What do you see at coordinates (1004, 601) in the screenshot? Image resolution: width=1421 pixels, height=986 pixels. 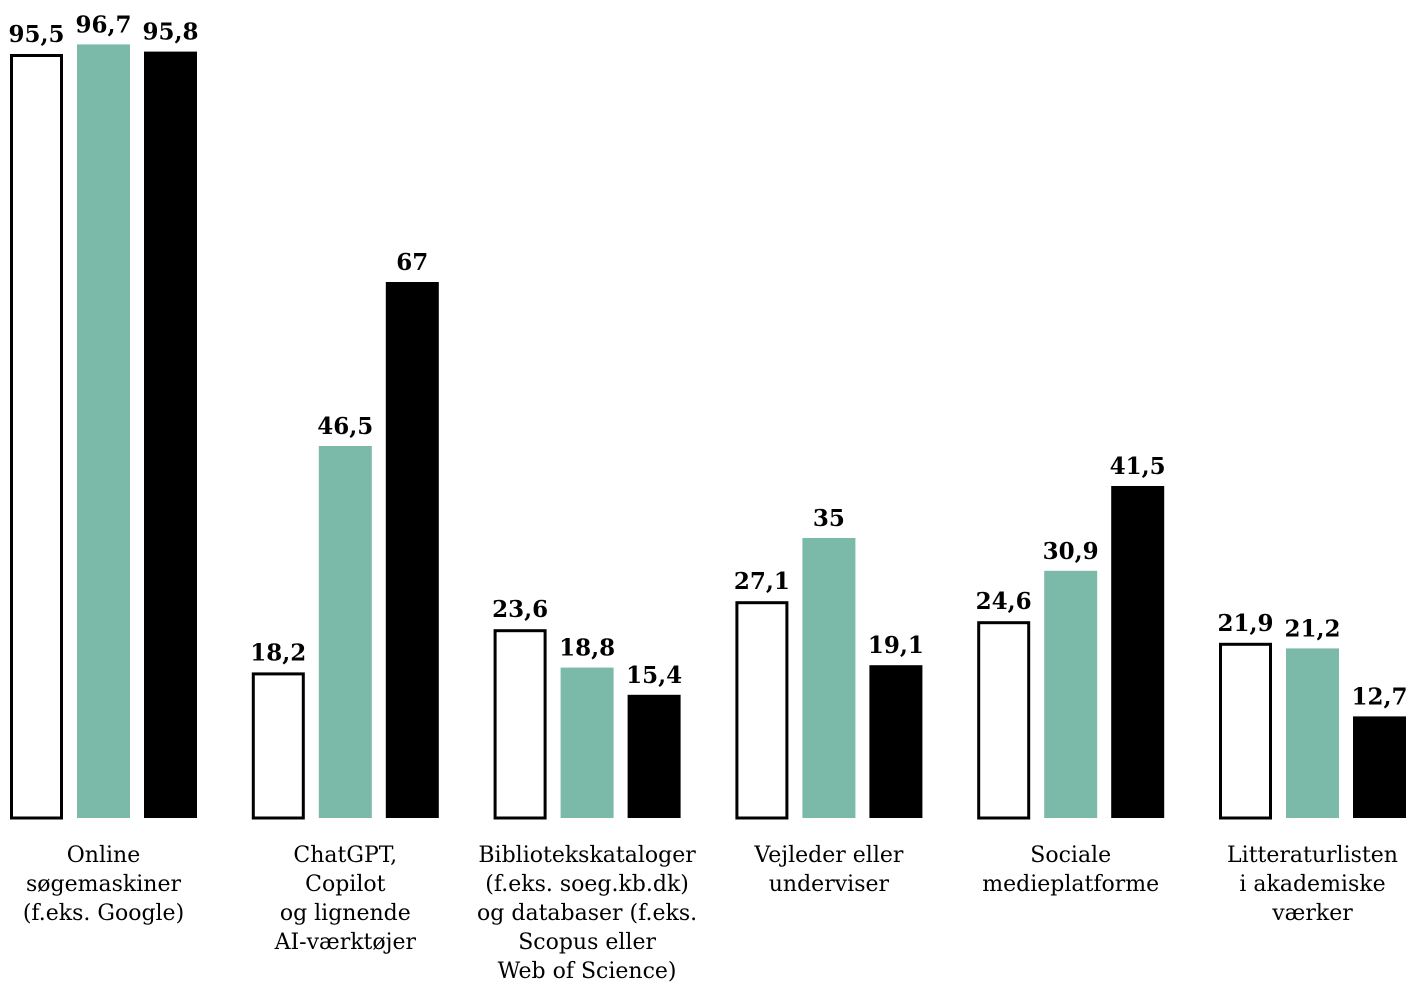 I see `data-label: 24,6` at bounding box center [1004, 601].